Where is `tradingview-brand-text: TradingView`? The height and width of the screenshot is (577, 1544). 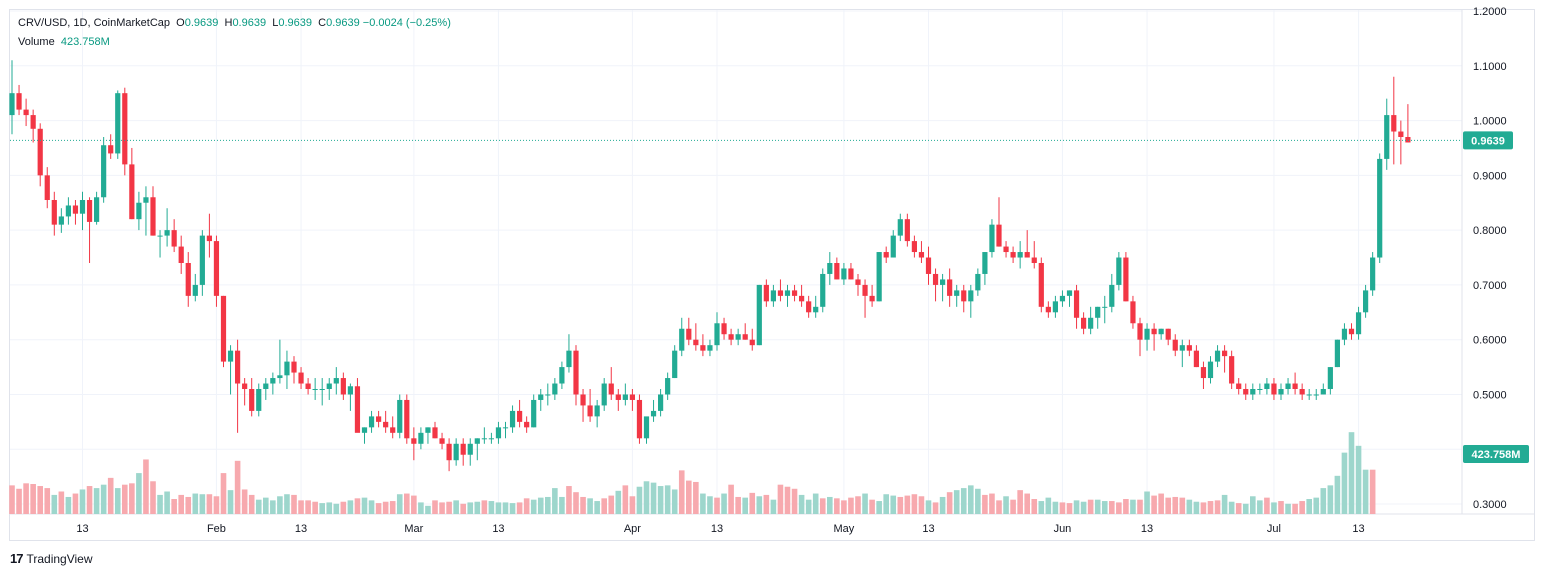 tradingview-brand-text: TradingView is located at coordinates (59, 558).